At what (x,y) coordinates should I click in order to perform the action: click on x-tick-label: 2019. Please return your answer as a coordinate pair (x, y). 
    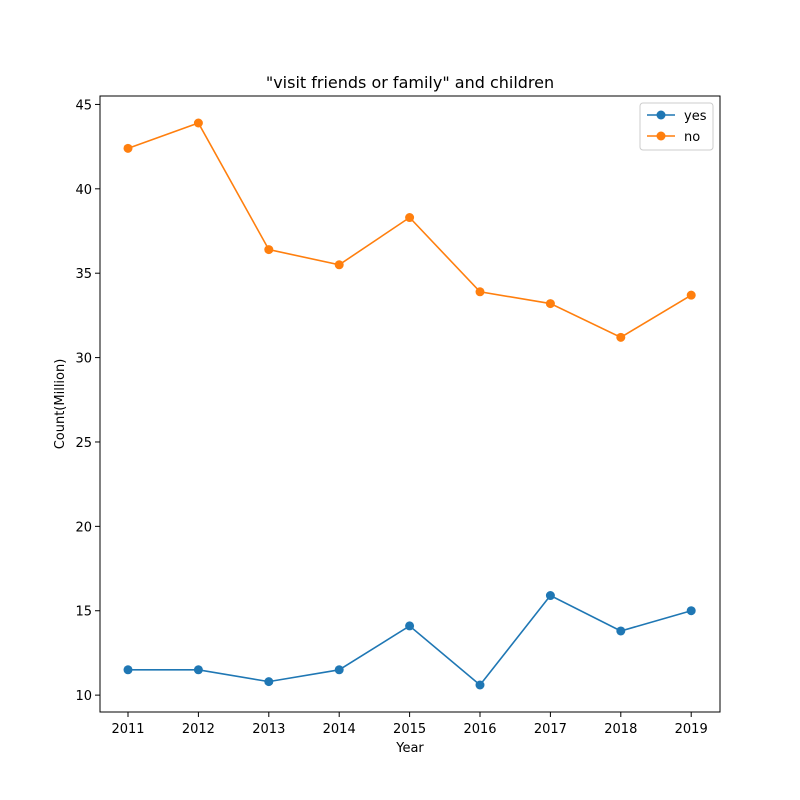
    Looking at the image, I should click on (691, 729).